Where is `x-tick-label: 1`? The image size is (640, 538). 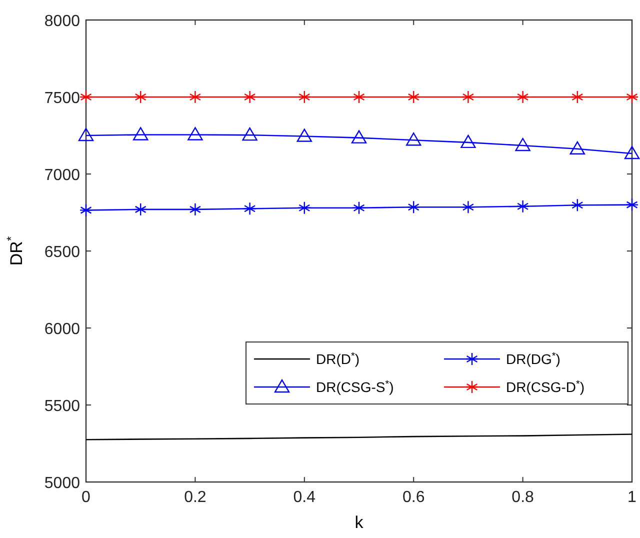
x-tick-label: 1 is located at coordinates (632, 497).